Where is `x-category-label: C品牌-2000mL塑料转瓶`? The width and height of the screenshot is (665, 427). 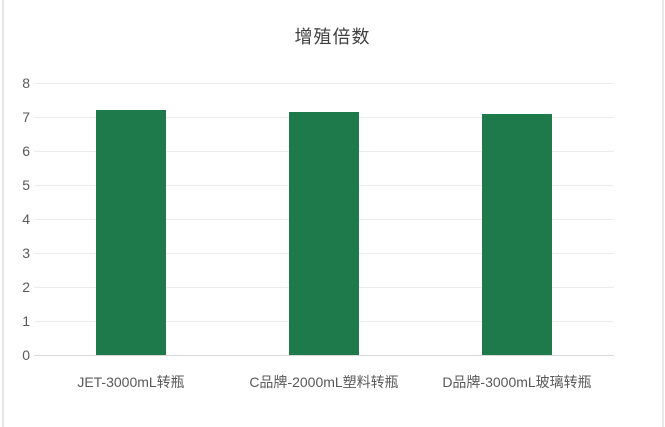
x-category-label: C品牌-2000mL塑料转瓶 is located at coordinates (324, 382).